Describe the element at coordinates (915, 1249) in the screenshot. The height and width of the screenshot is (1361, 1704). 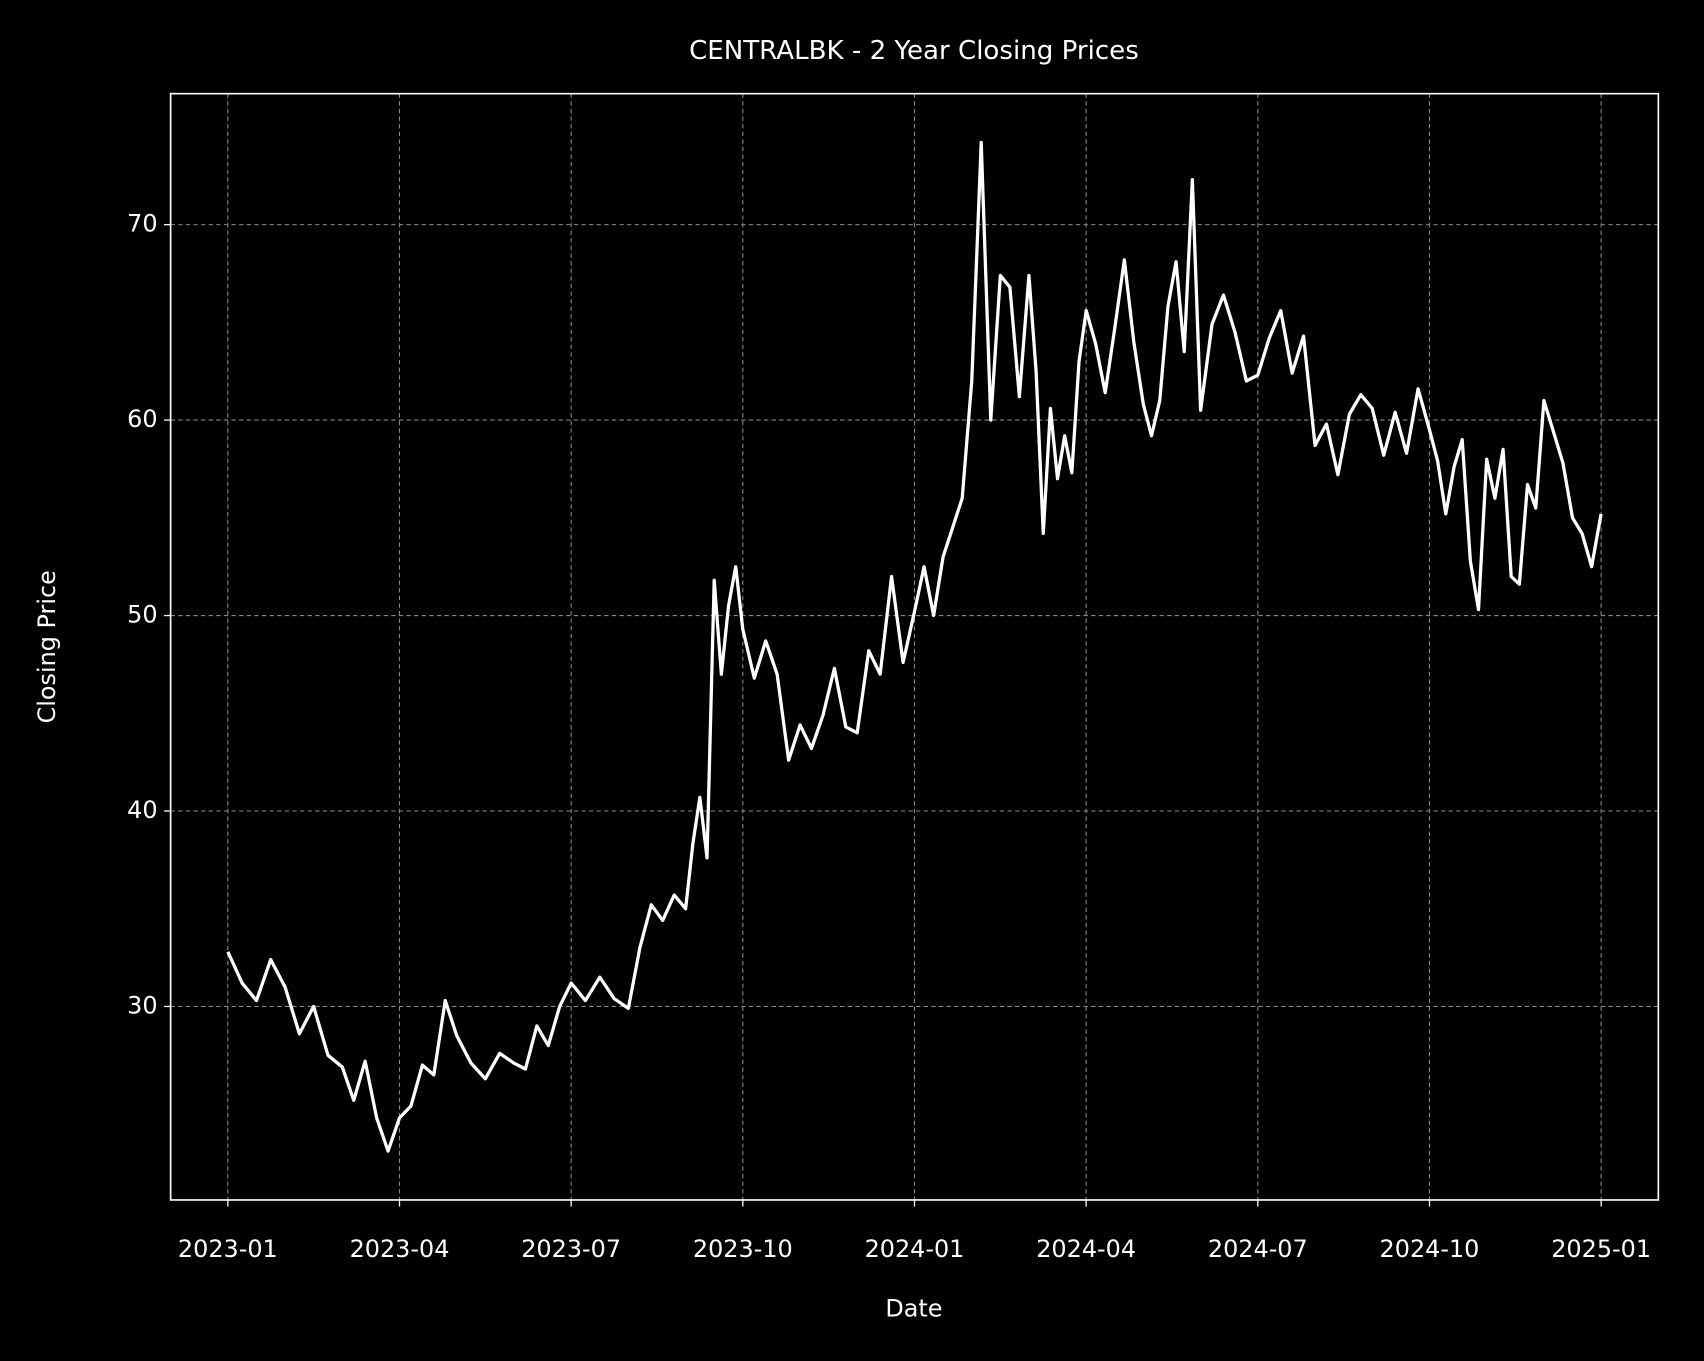
I see `x-tick-label: 2024-01` at that location.